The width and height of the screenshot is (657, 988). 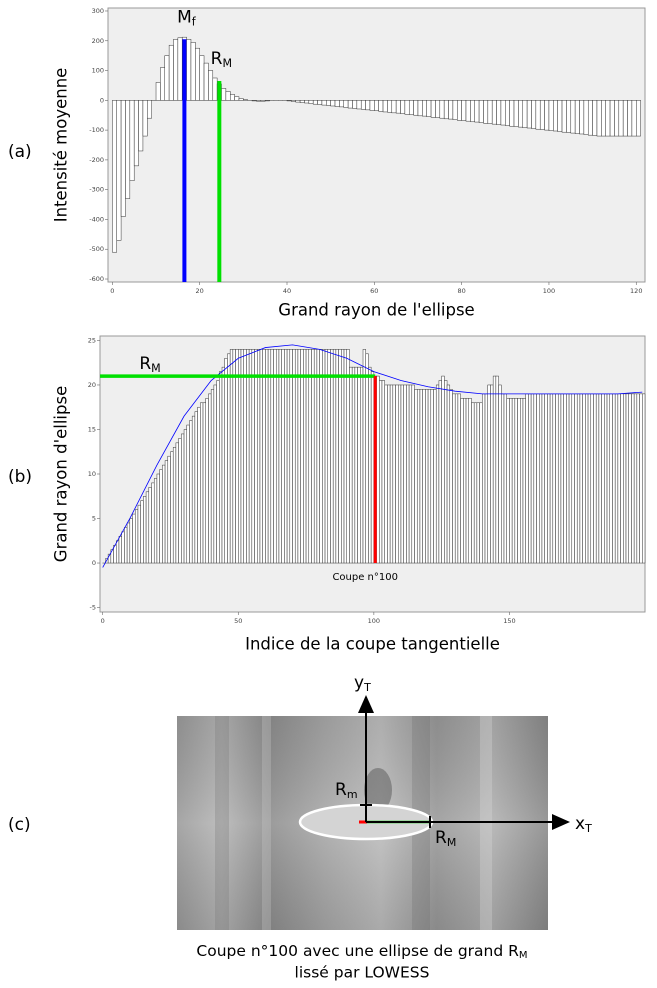 What do you see at coordinates (184, 17) in the screenshot?
I see `label: M` at bounding box center [184, 17].